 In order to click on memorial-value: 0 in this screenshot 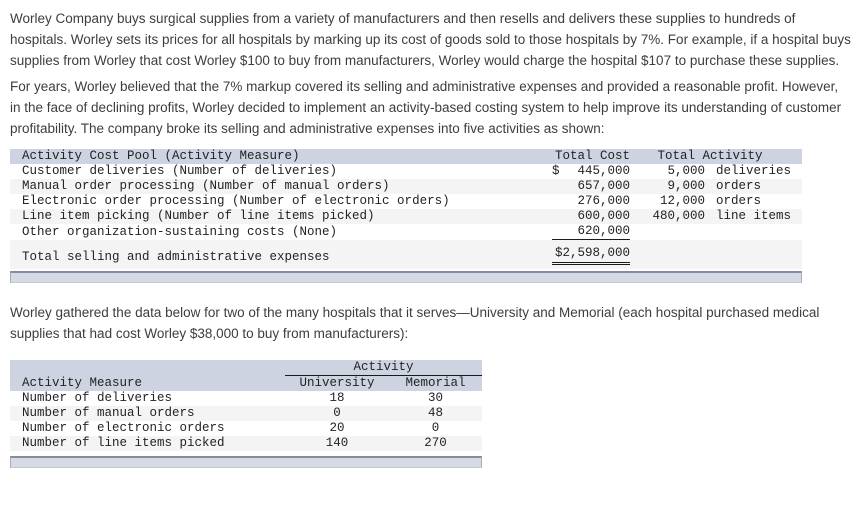, I will do `click(435, 428)`.